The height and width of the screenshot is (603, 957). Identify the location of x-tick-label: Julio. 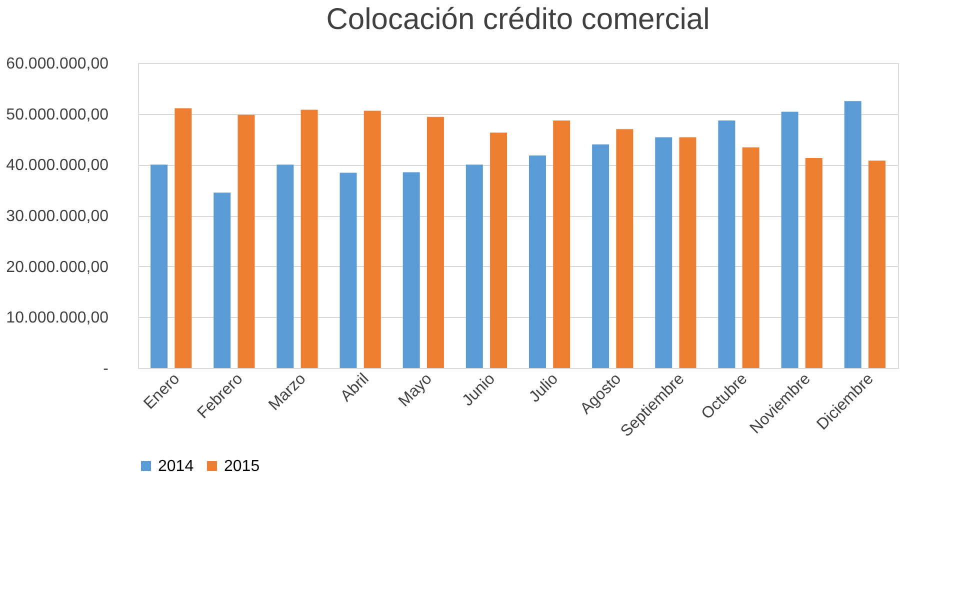
(544, 388).